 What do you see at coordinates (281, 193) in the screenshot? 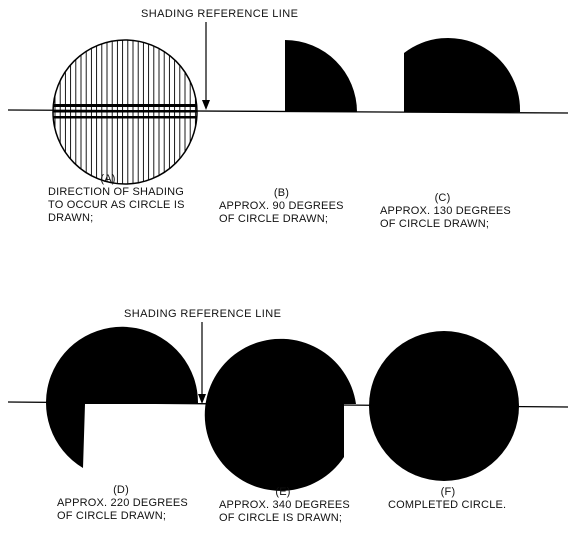
I see `caption-b-tag: (B)` at bounding box center [281, 193].